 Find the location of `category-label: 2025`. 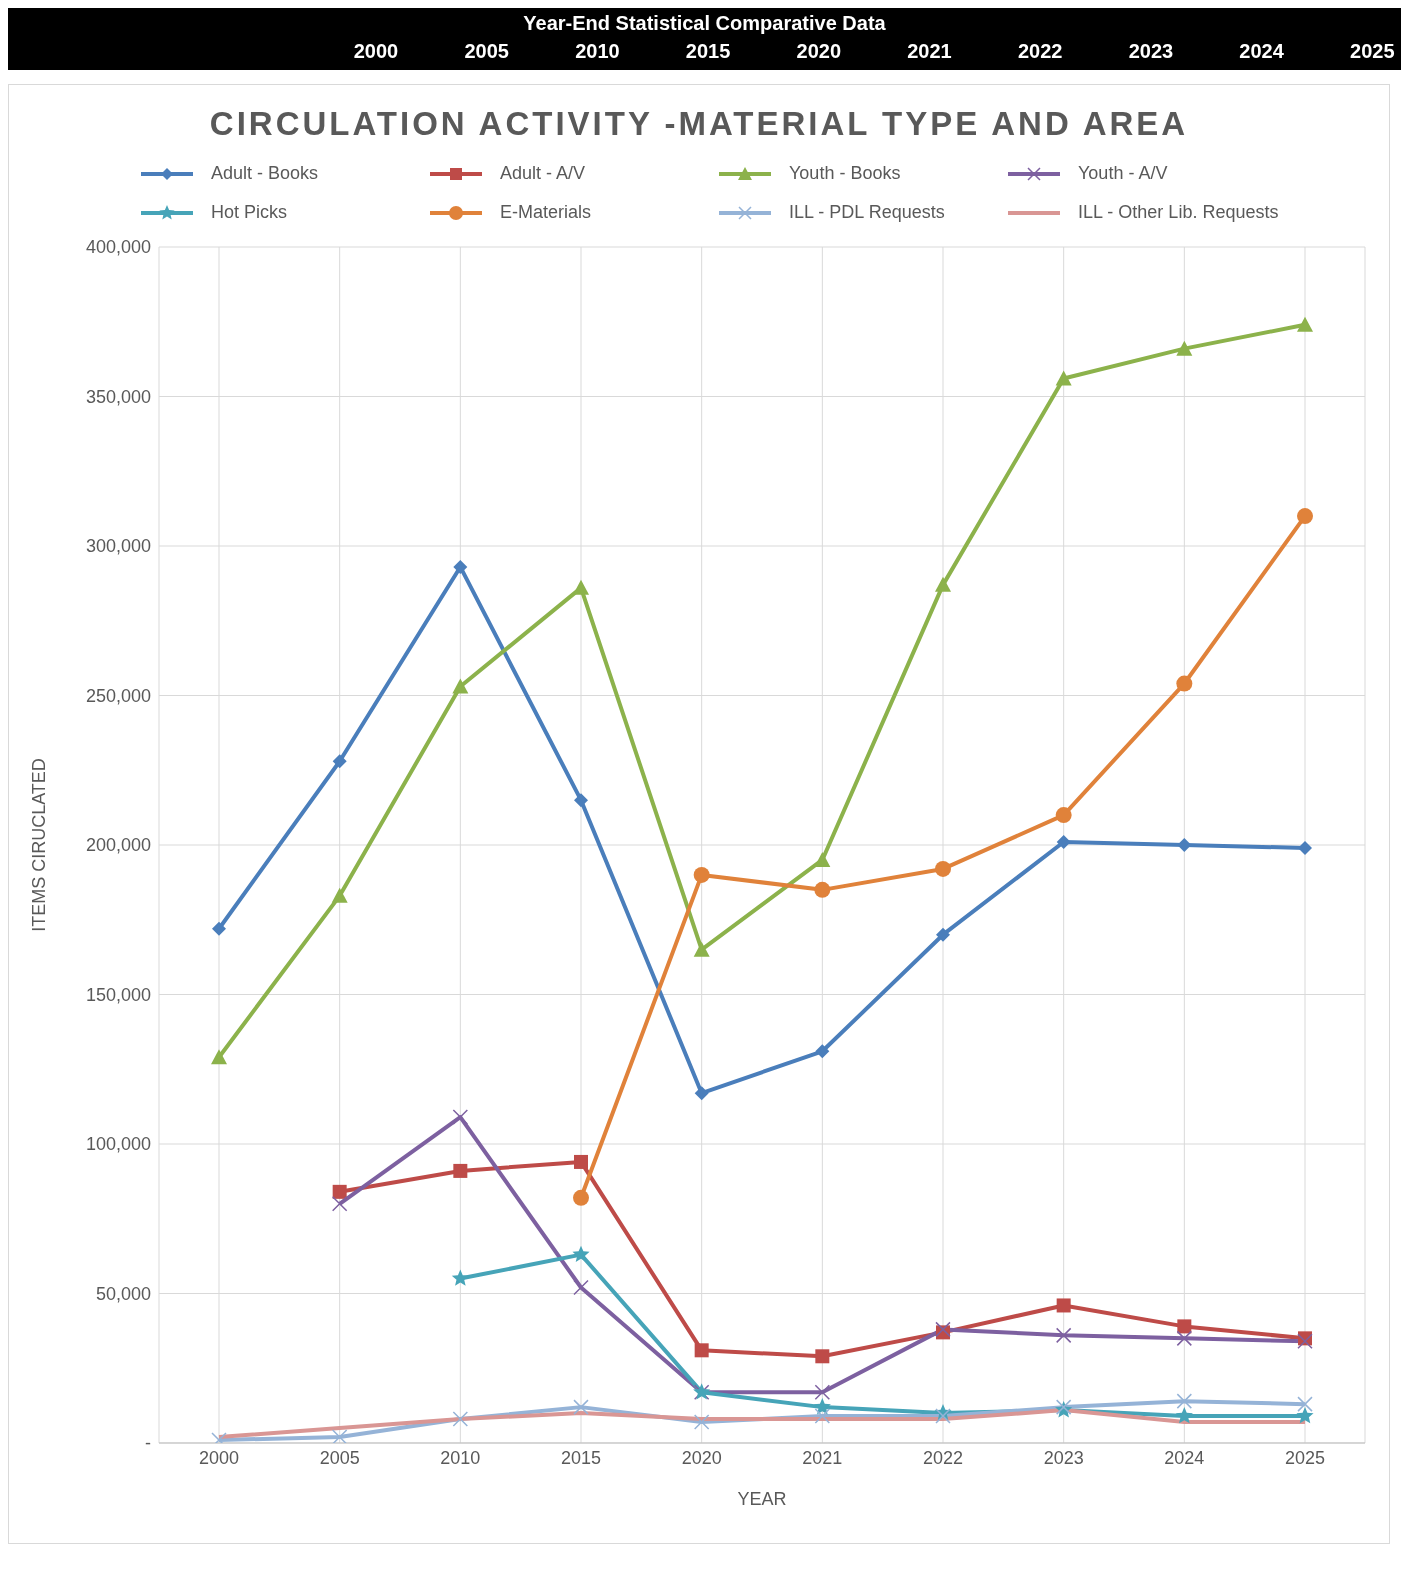

category-label: 2025 is located at coordinates (1372, 51).